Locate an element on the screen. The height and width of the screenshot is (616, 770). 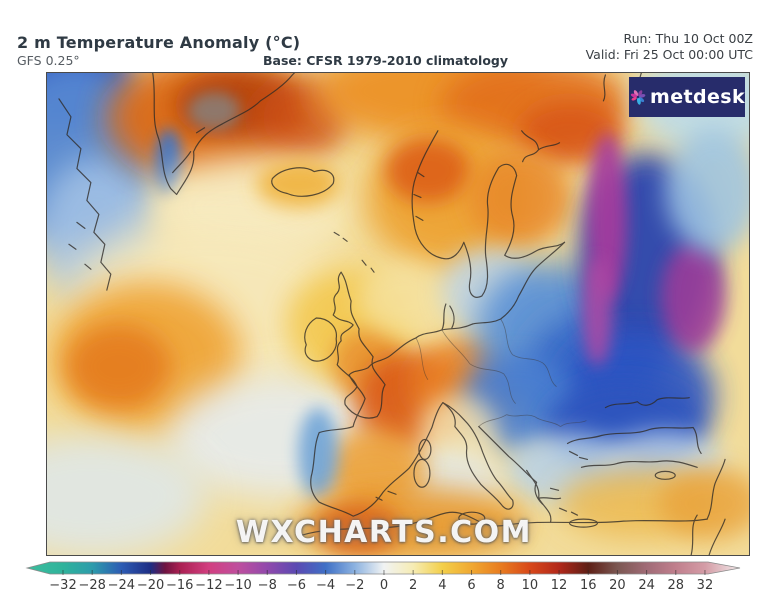
anomaly-region-north-sea-mild is located at coordinates (404, 298).